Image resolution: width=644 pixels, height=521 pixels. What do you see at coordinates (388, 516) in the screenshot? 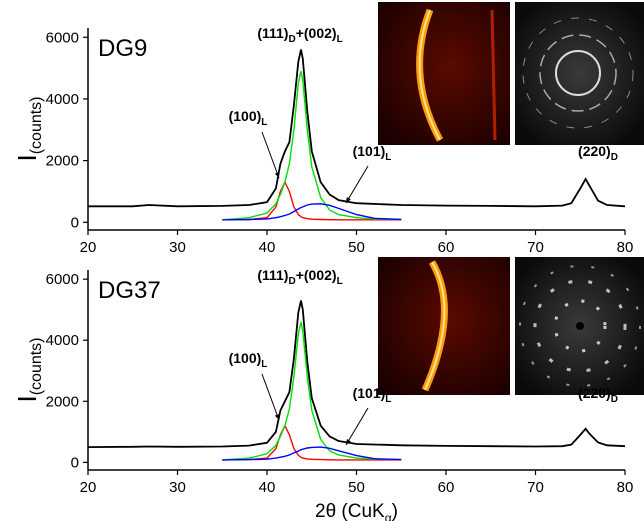
I see `x-label-sub: α` at bounding box center [388, 516].